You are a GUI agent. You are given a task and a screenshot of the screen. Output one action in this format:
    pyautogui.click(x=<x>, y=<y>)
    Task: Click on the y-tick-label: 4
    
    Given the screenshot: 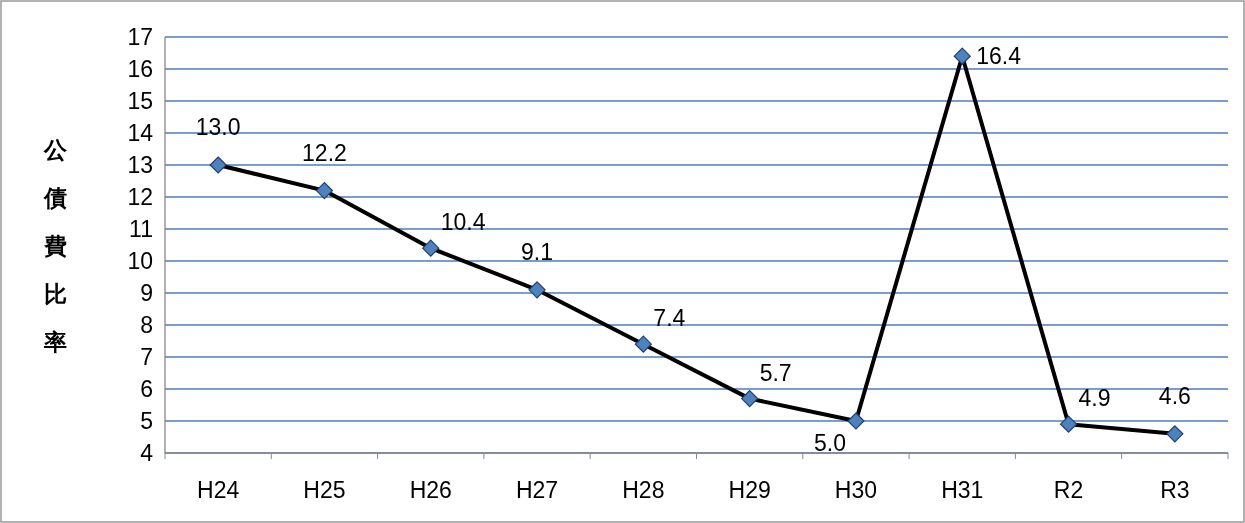 What is the action you would take?
    pyautogui.click(x=147, y=453)
    